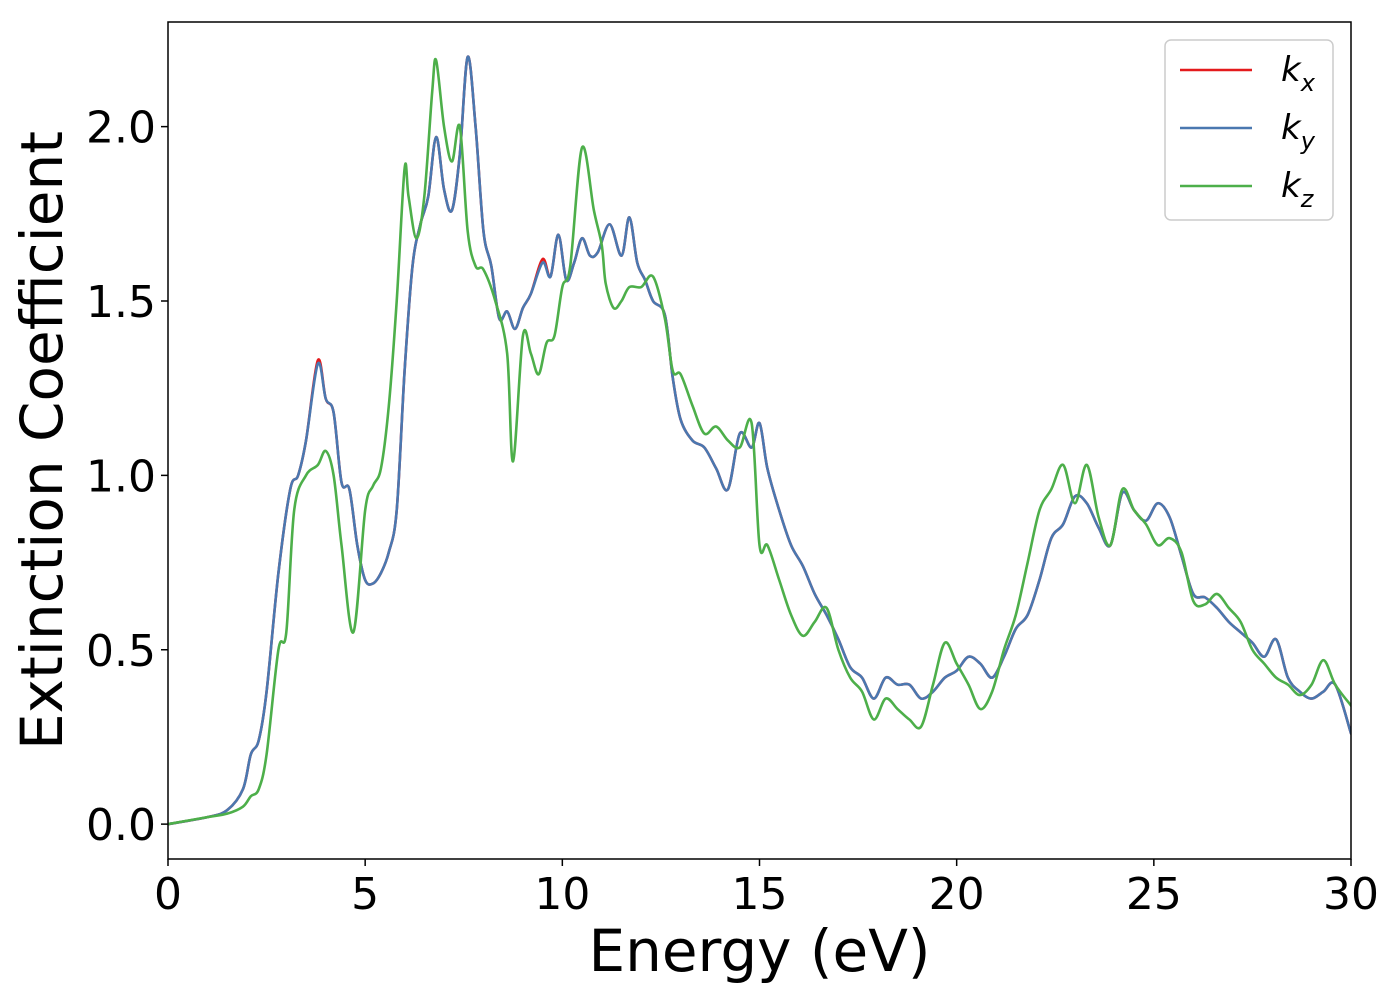 This screenshot has width=1400, height=1000. Describe the element at coordinates (121, 302) in the screenshot. I see `y-tick-label: 1.5` at that location.